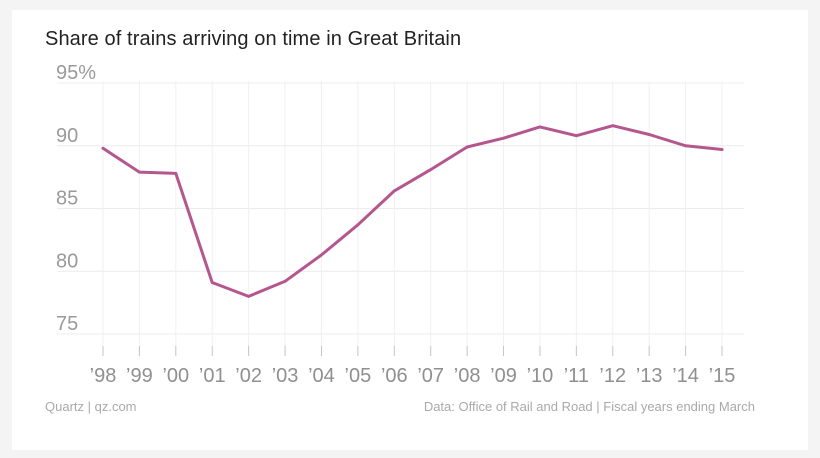 The height and width of the screenshot is (458, 820). What do you see at coordinates (649, 376) in the screenshot?
I see `x-tick-label: ’13` at bounding box center [649, 376].